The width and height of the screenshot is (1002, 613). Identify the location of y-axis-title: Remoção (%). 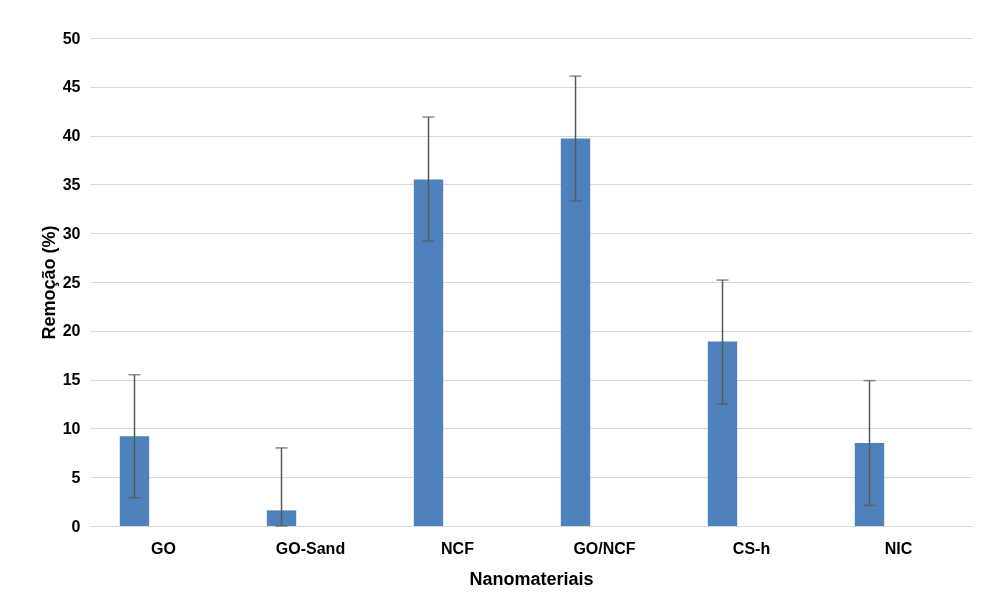
(48, 282).